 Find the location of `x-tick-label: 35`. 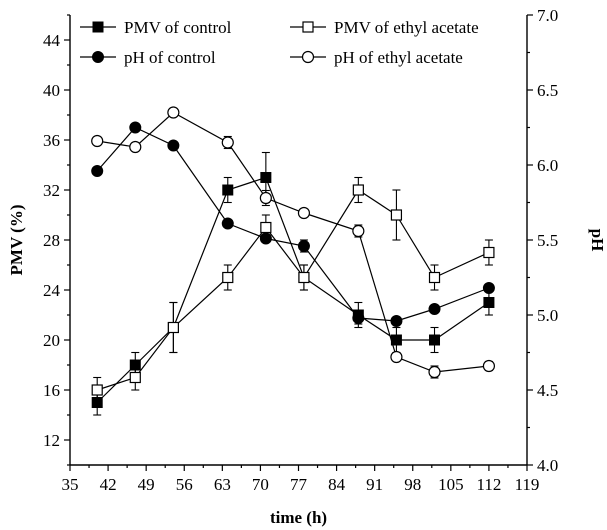

x-tick-label: 35 is located at coordinates (70, 484).